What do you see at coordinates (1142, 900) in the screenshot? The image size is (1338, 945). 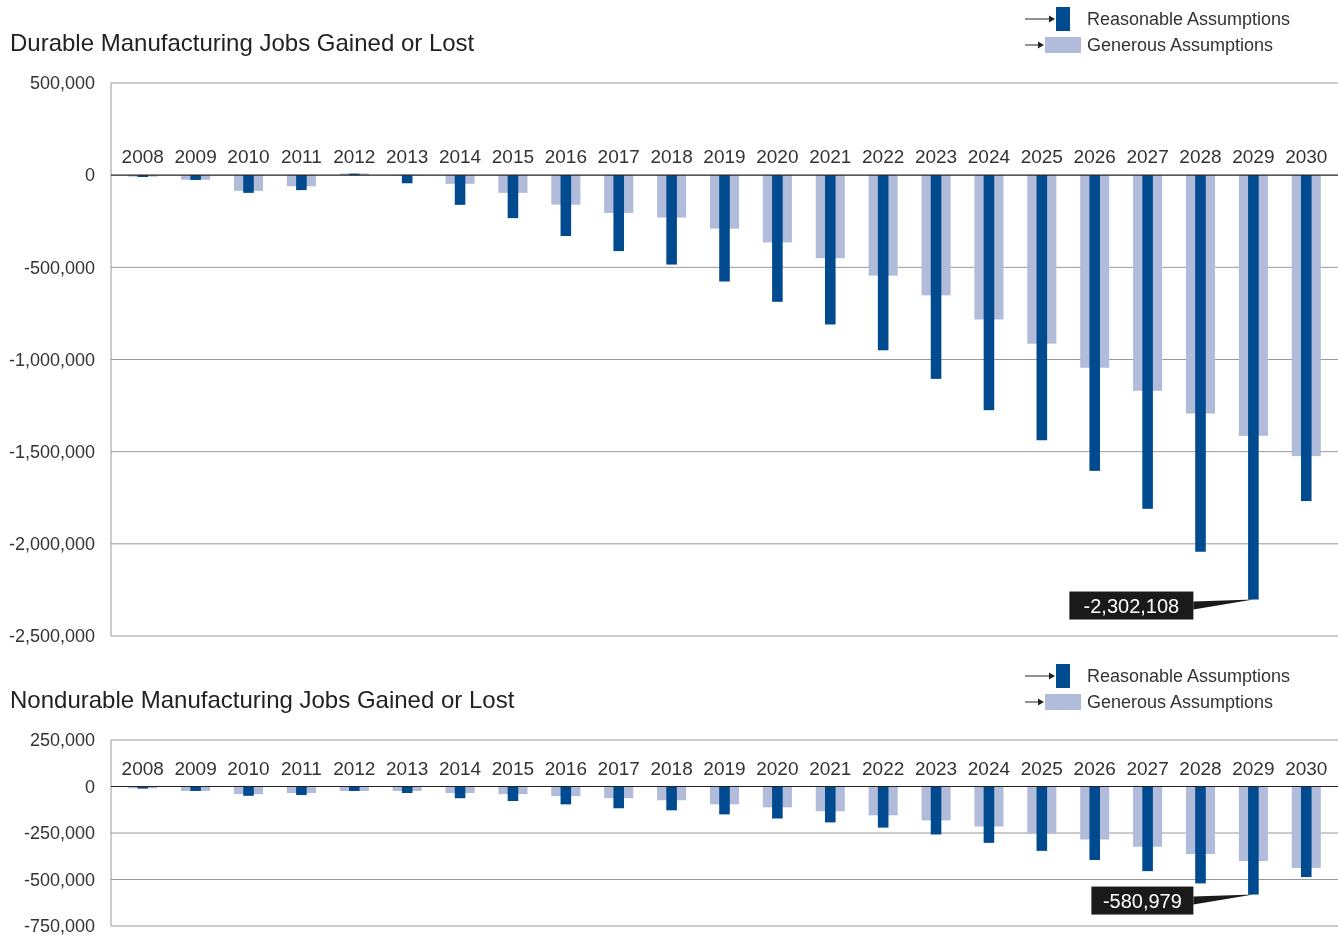 I see `annotation: -580,979` at bounding box center [1142, 900].